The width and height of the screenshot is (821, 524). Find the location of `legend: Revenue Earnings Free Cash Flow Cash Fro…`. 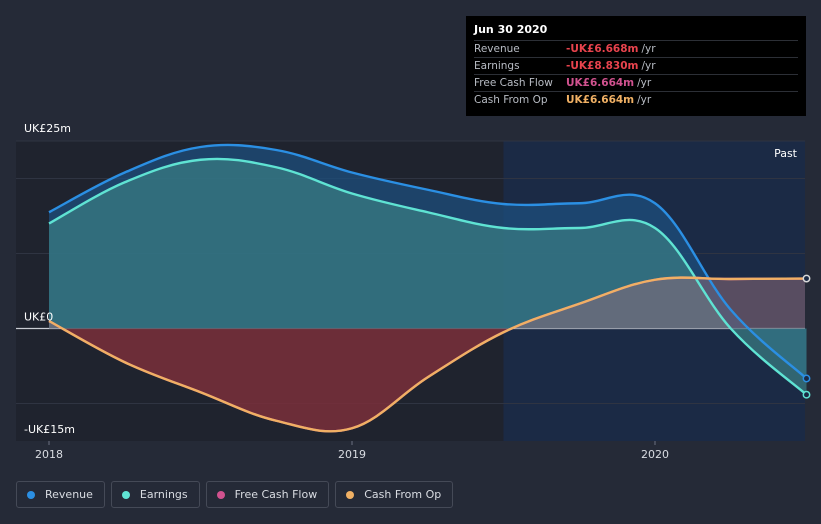

legend: Revenue Earnings Free Cash Flow Cash Fro… is located at coordinates (235, 494).